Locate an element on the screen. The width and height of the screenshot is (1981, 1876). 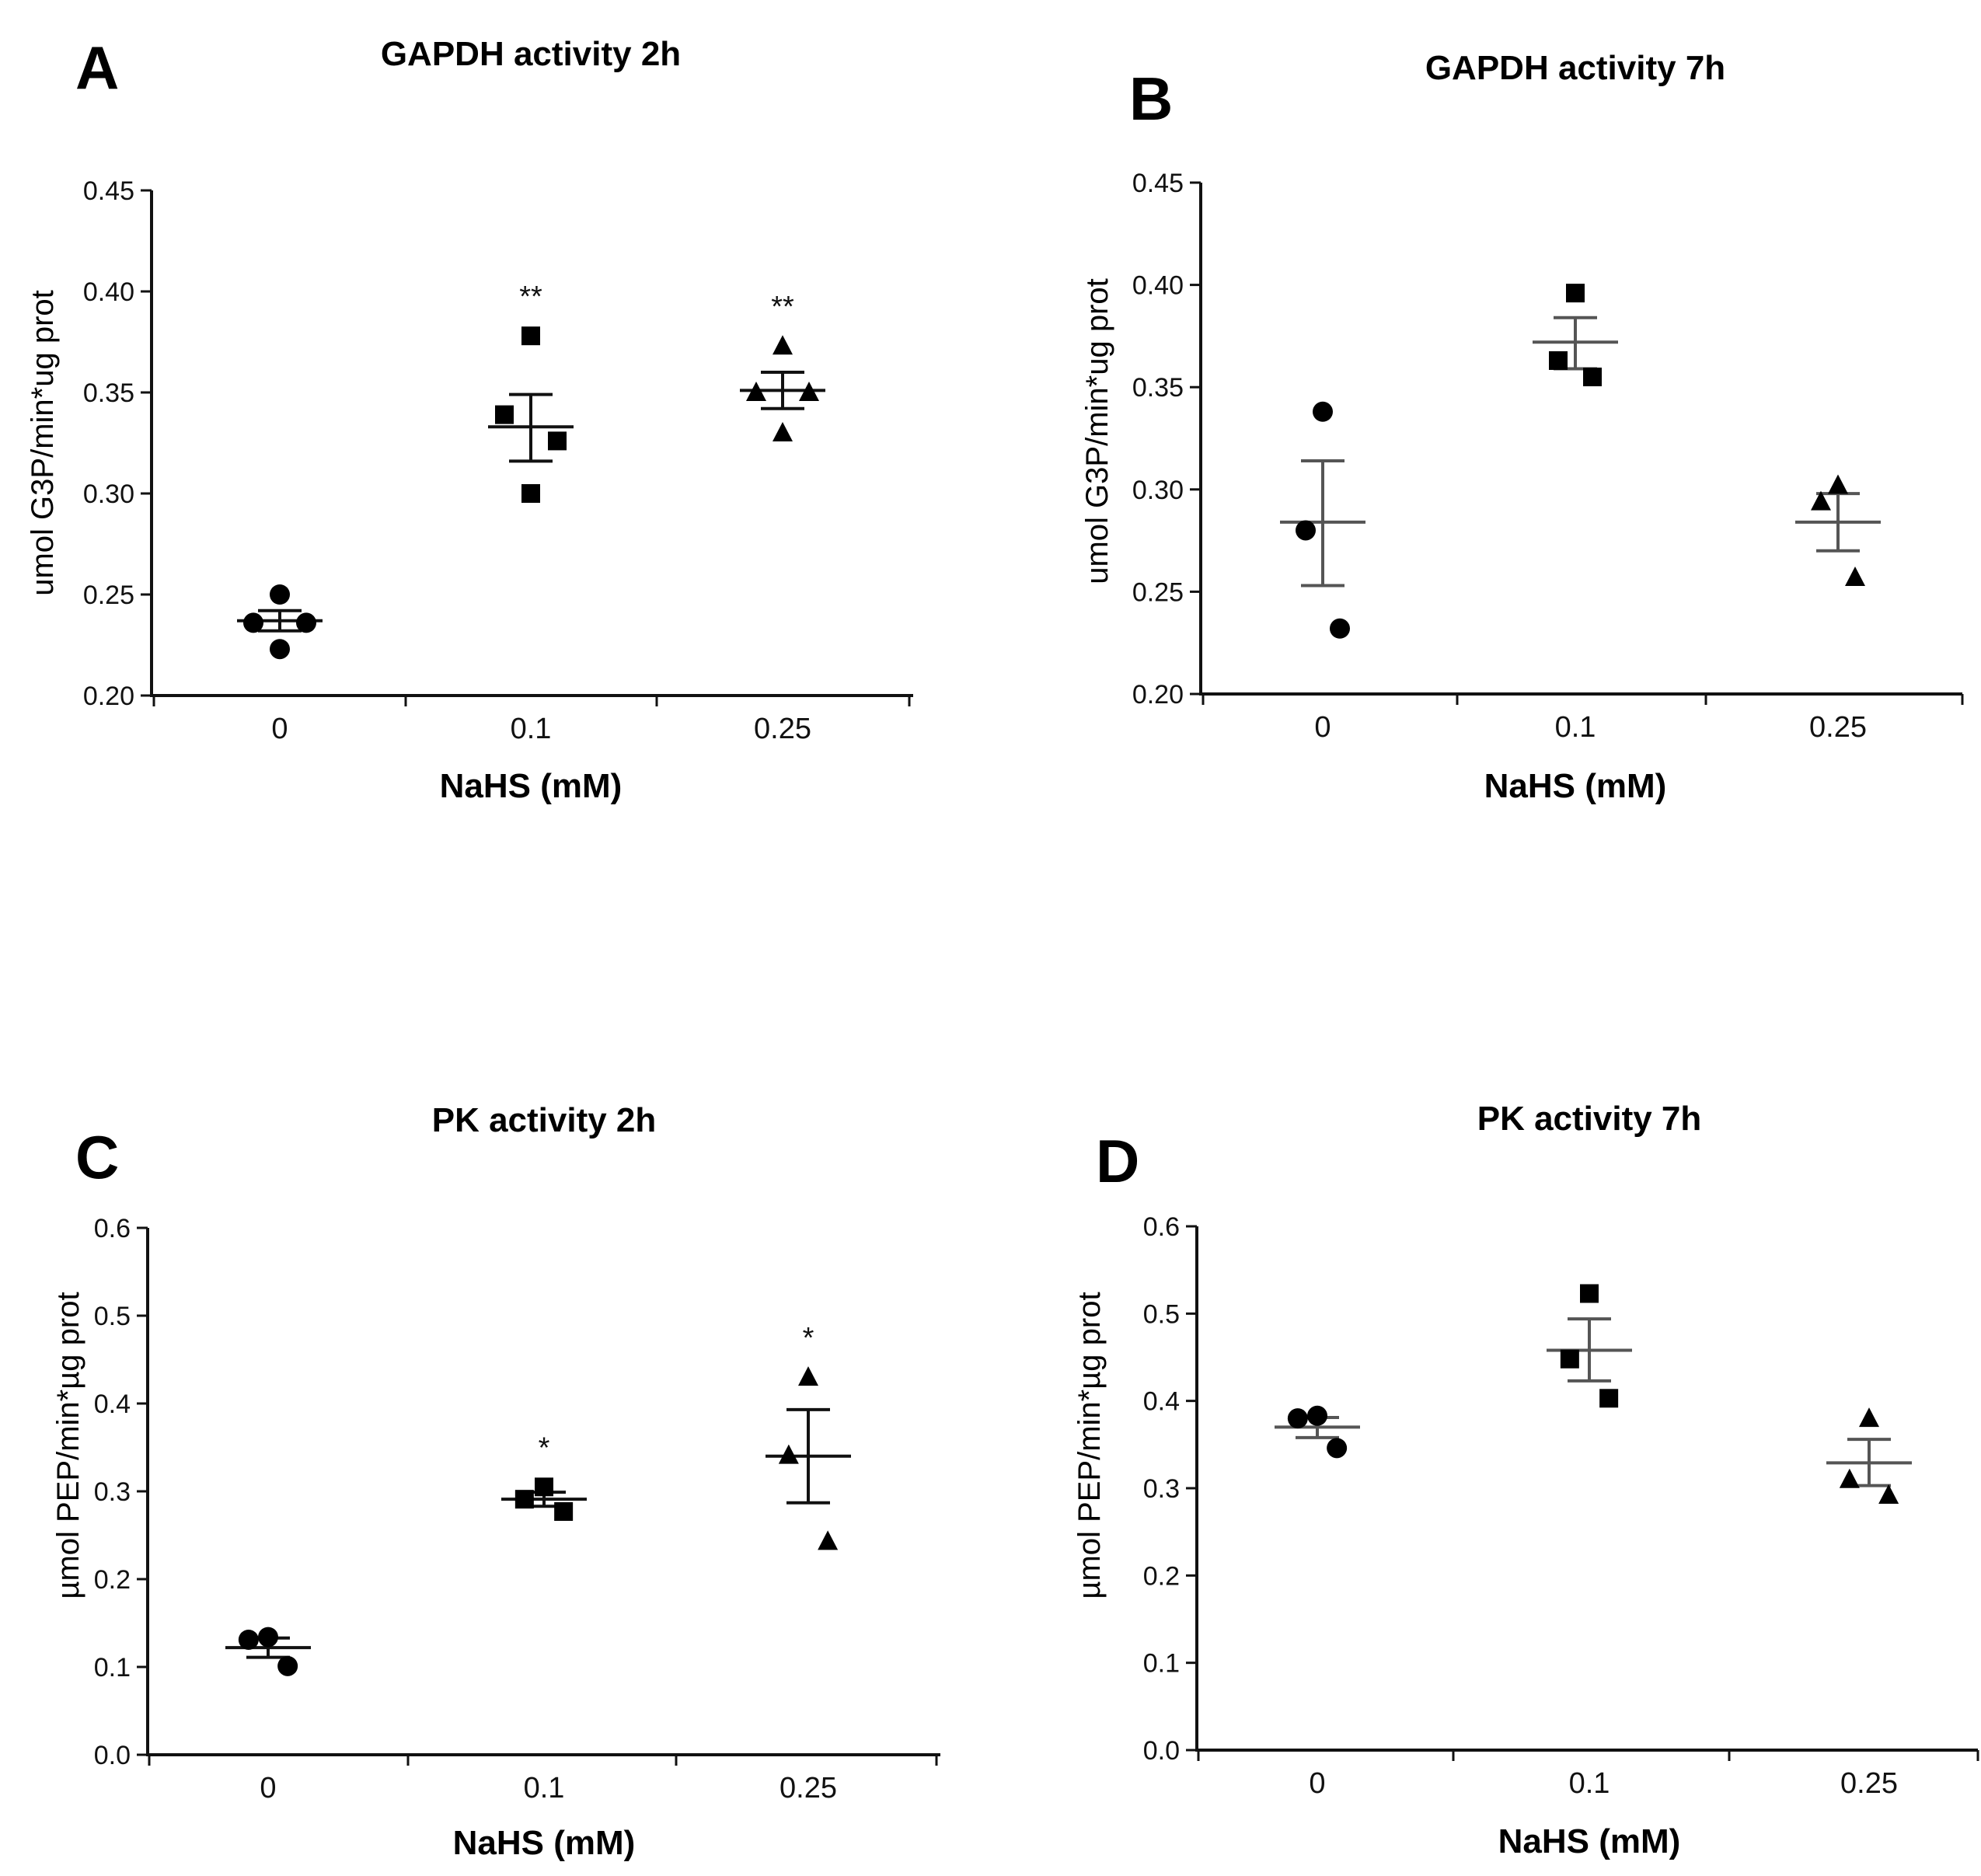
plot-area: 0.0 0.1 0.2 0.3 0.4 0.5 0.6 0 0.1 0.25 is located at coordinates (1561, 1506).